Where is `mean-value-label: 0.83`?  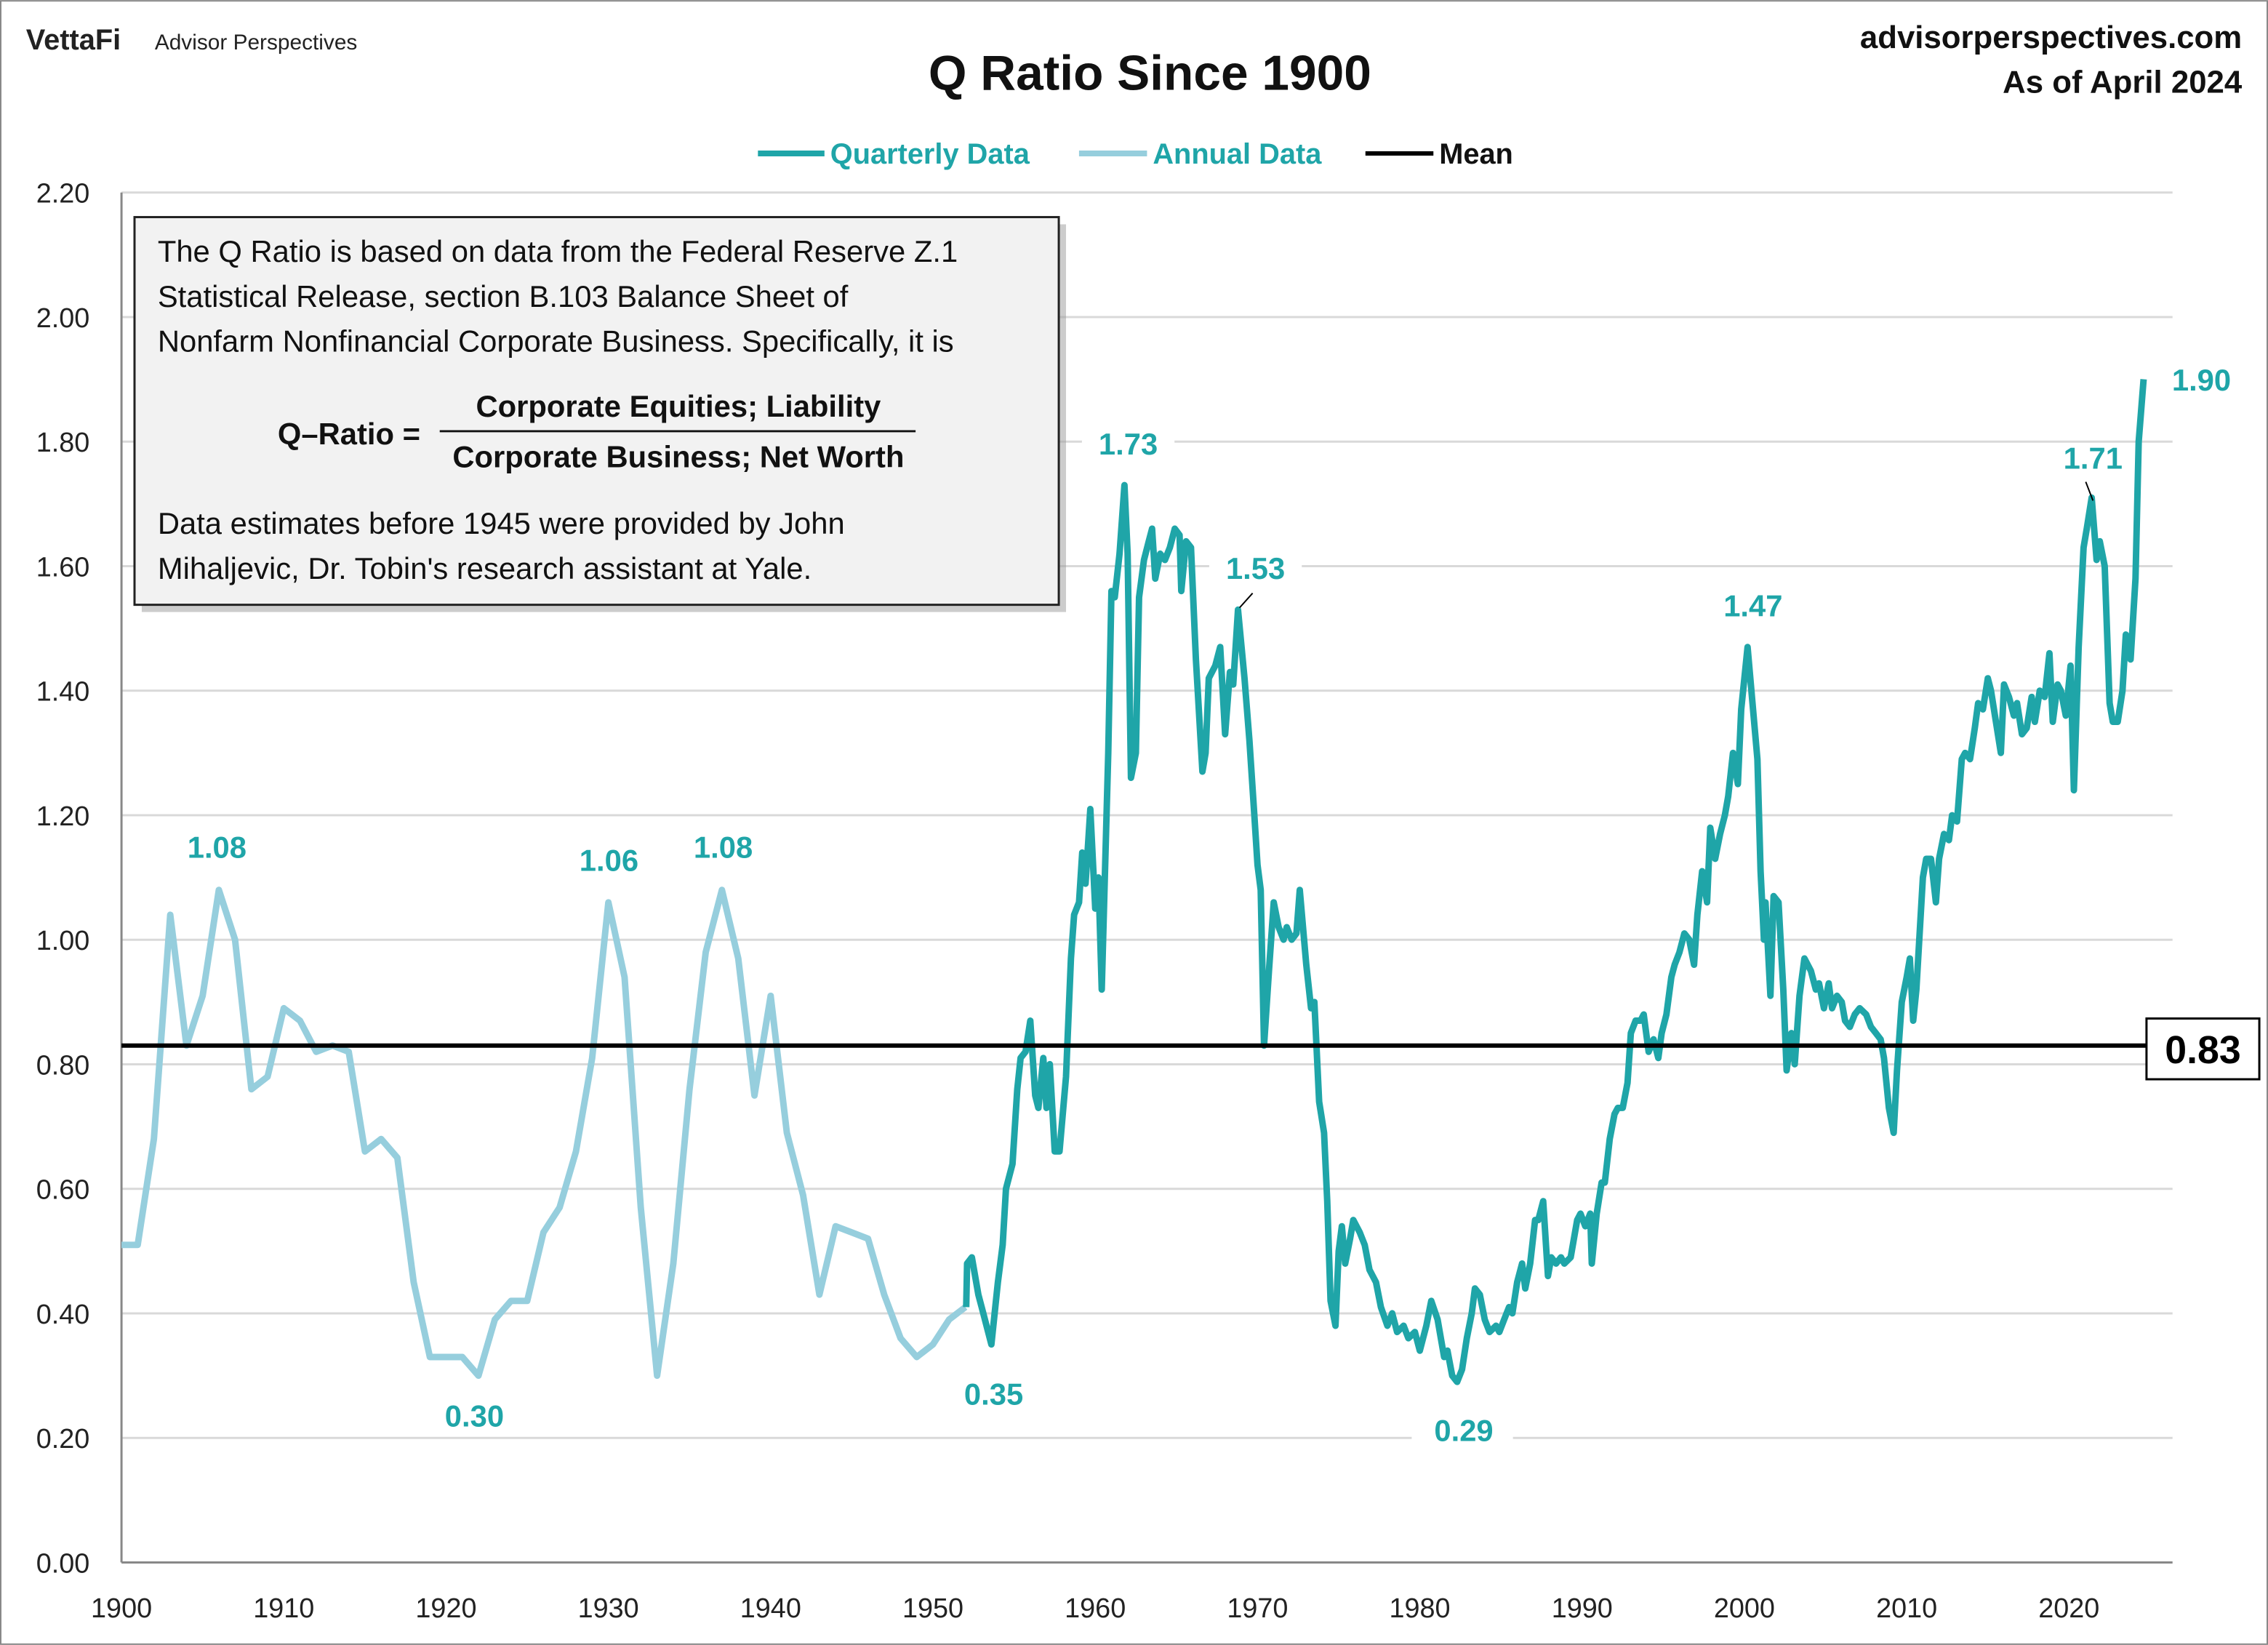 mean-value-label: 0.83 is located at coordinates (2203, 1050).